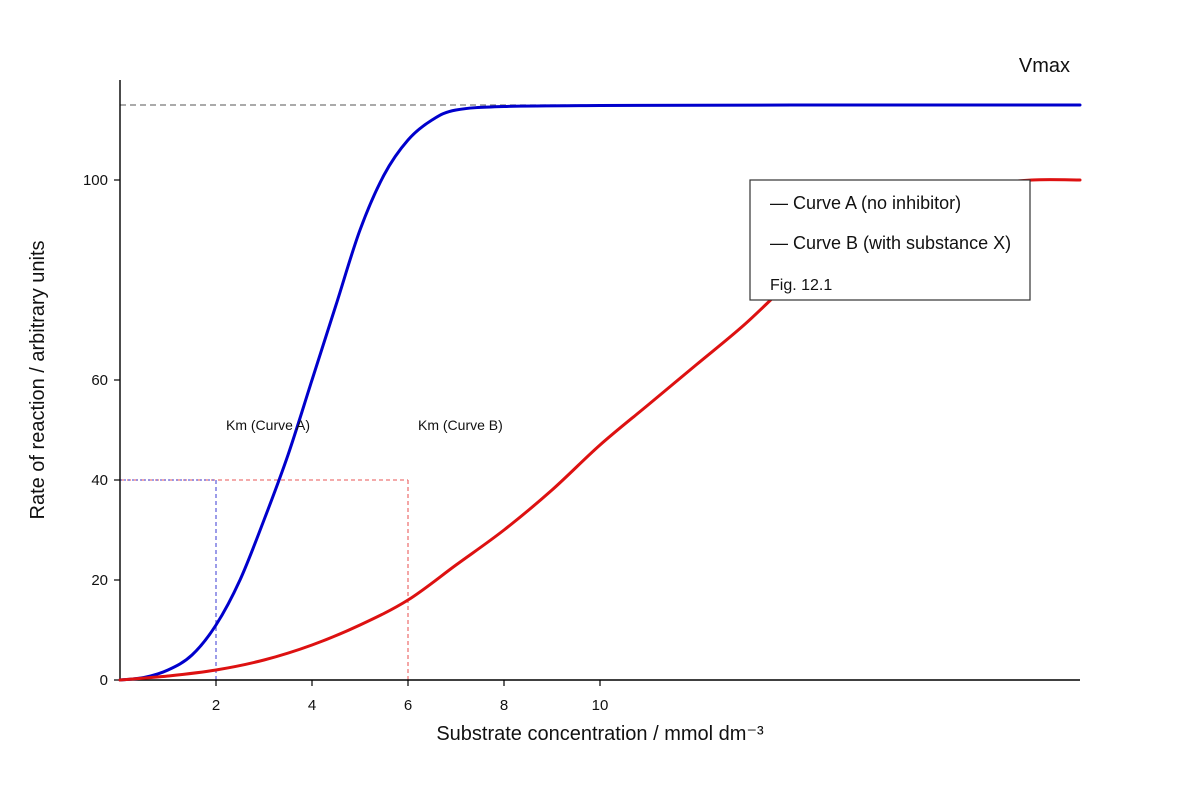 This screenshot has width=1200, height=805. Describe the element at coordinates (99, 480) in the screenshot. I see `y-tick-label: 40` at that location.